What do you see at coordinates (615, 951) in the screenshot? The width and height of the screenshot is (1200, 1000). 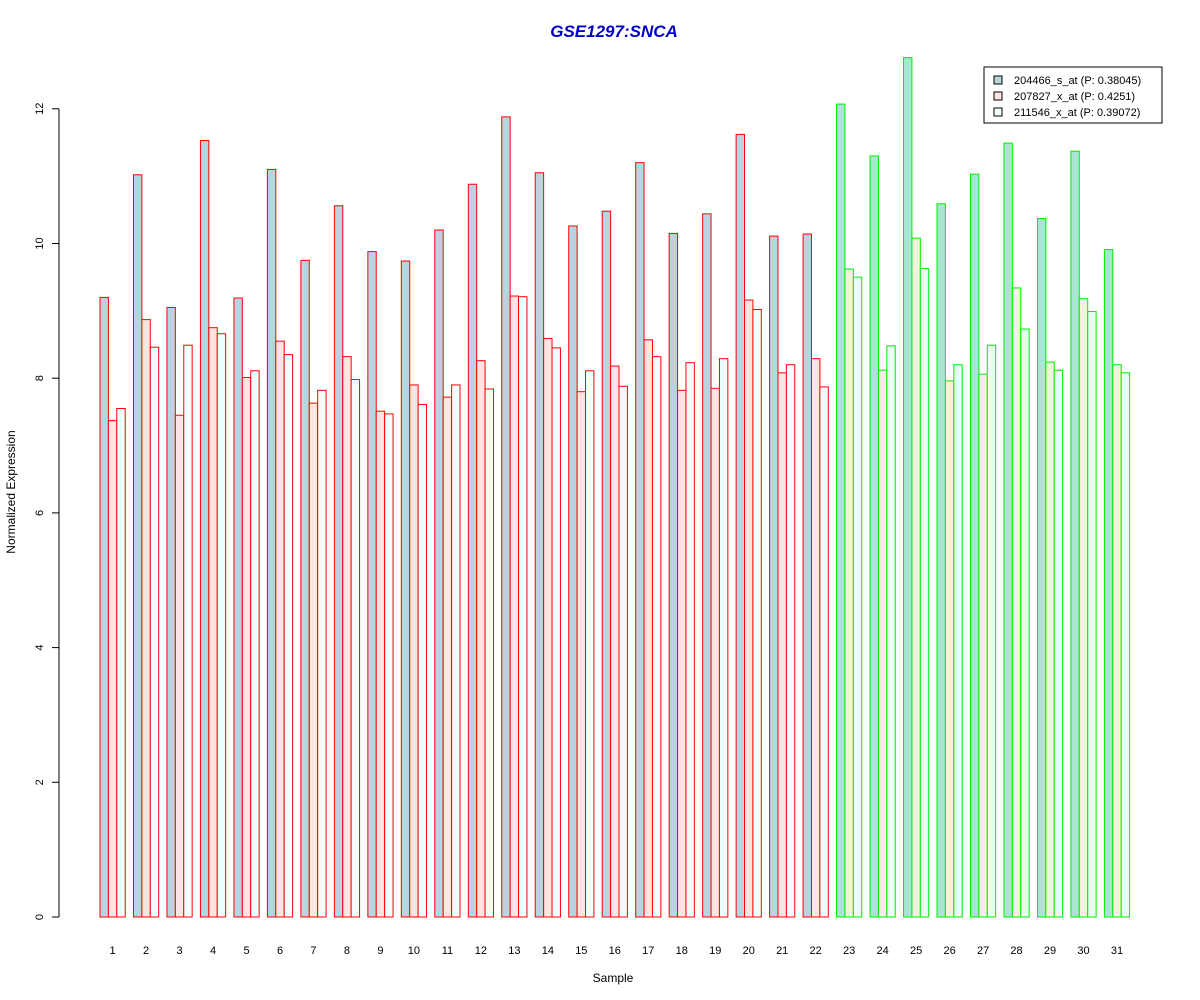 I see `x-tick-label: 16` at bounding box center [615, 951].